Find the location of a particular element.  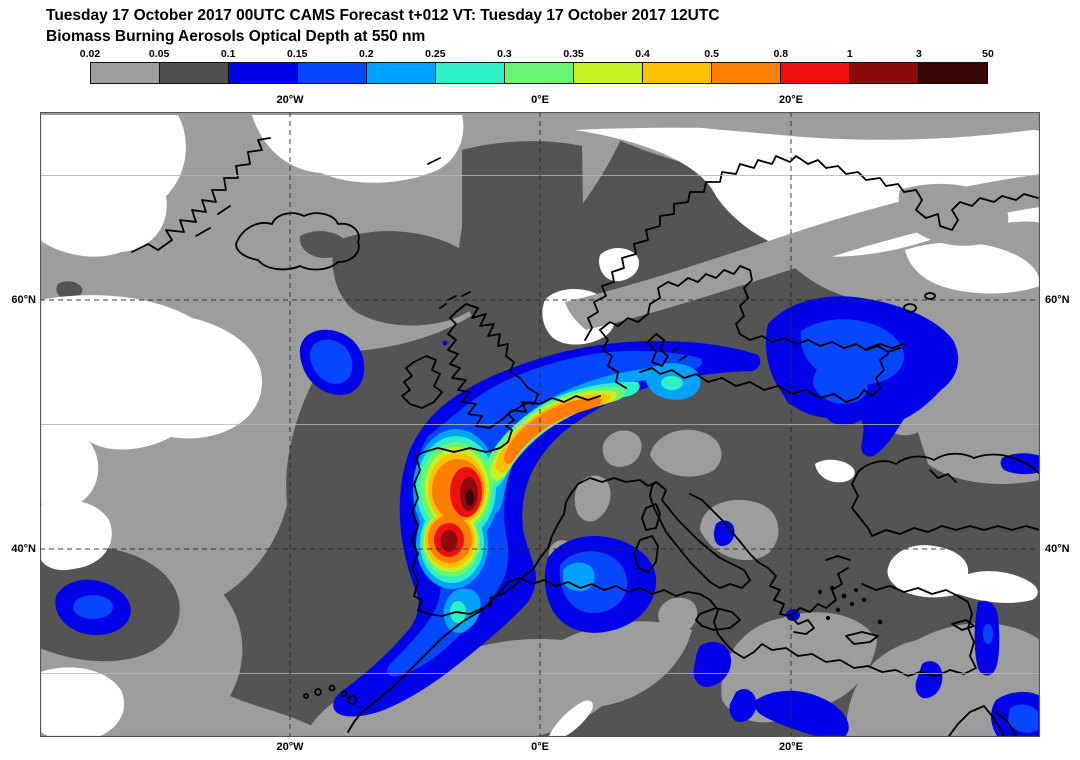

colorbar-tick-label: 0.5 is located at coordinates (711, 54).